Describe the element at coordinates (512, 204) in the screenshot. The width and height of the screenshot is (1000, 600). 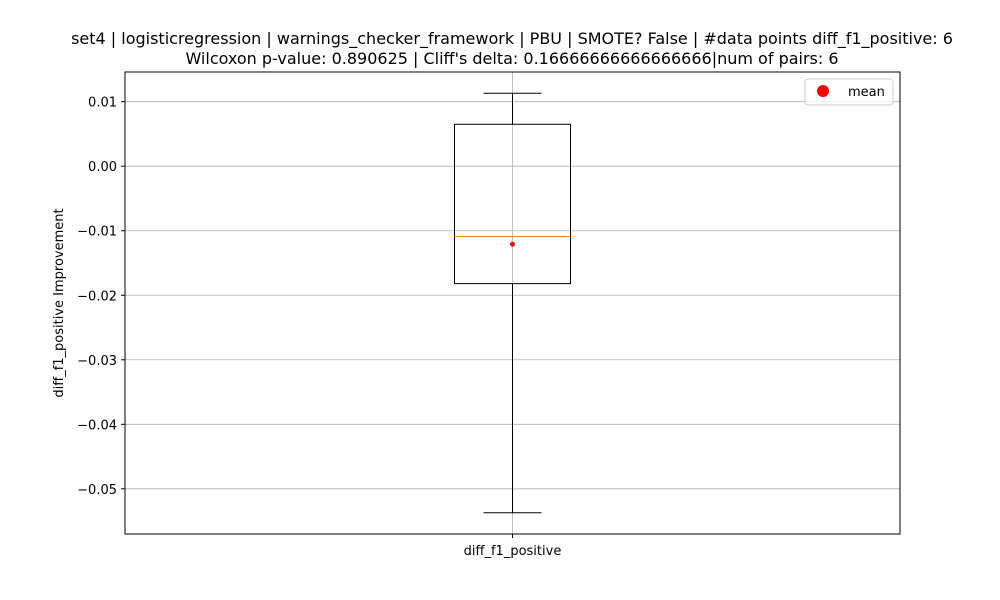
I see `interquartile-box` at that location.